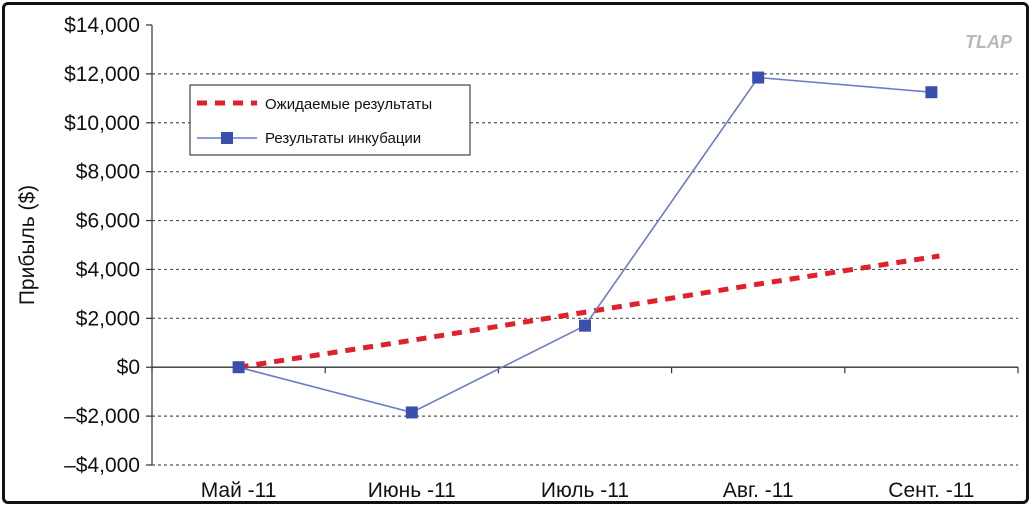 The image size is (1035, 510). What do you see at coordinates (343, 138) in the screenshot?
I see `legend-actual-label: Результаты инкубации` at bounding box center [343, 138].